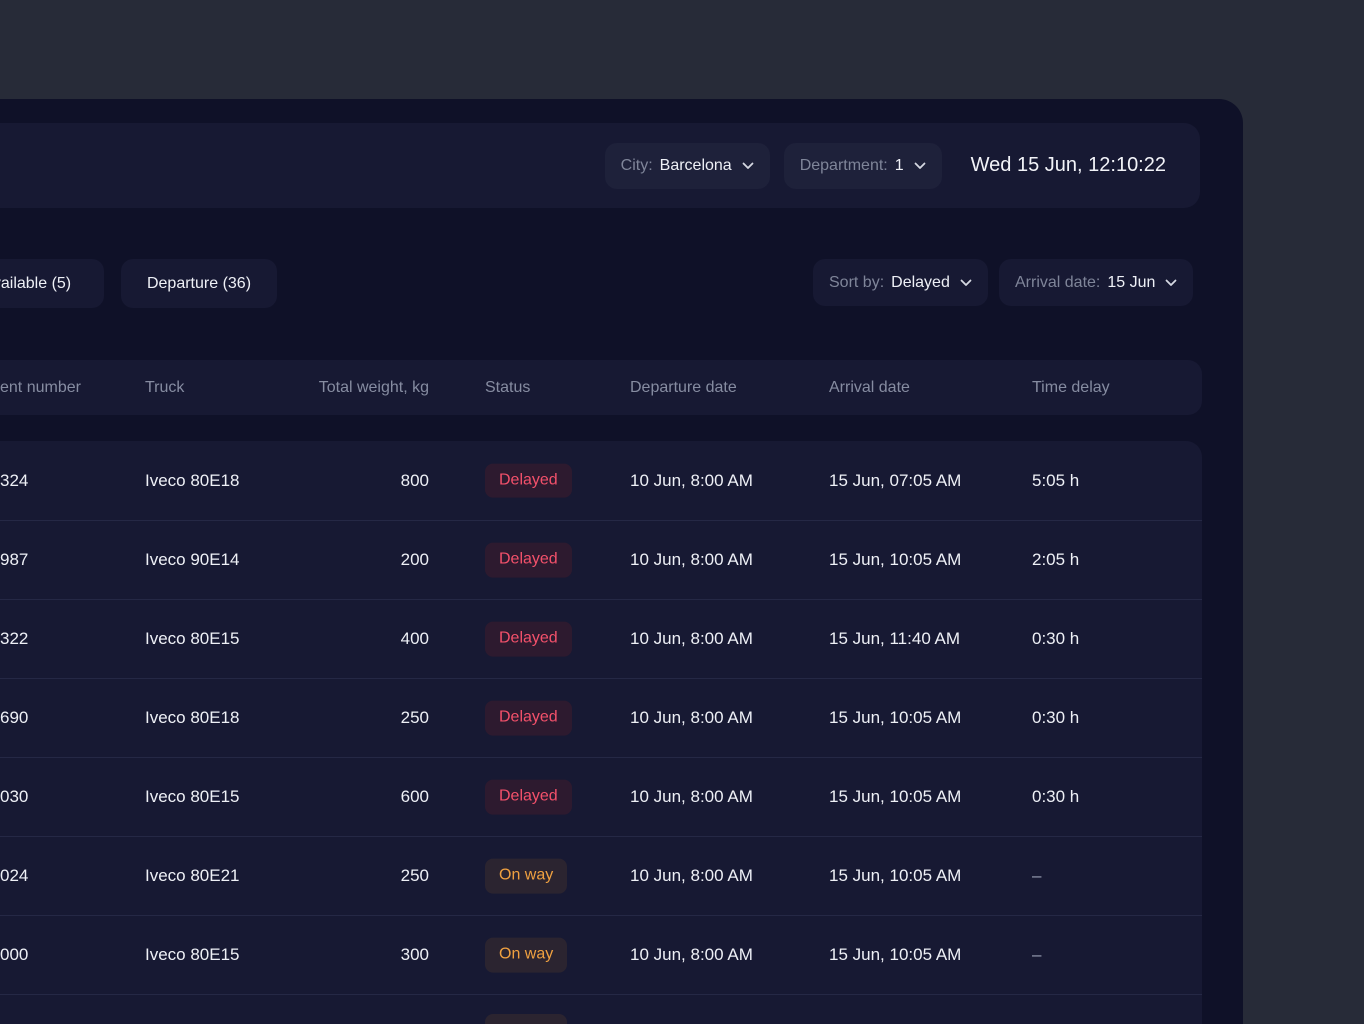  Describe the element at coordinates (14, 796) in the screenshot. I see `shipment-number: 030` at that location.